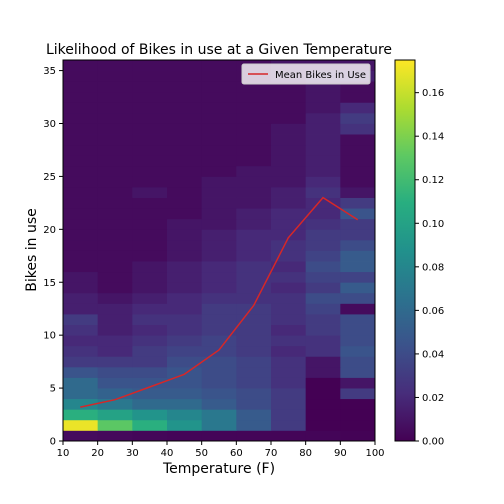  What do you see at coordinates (49, 336) in the screenshot?
I see `y-tick-label: 10` at bounding box center [49, 336].